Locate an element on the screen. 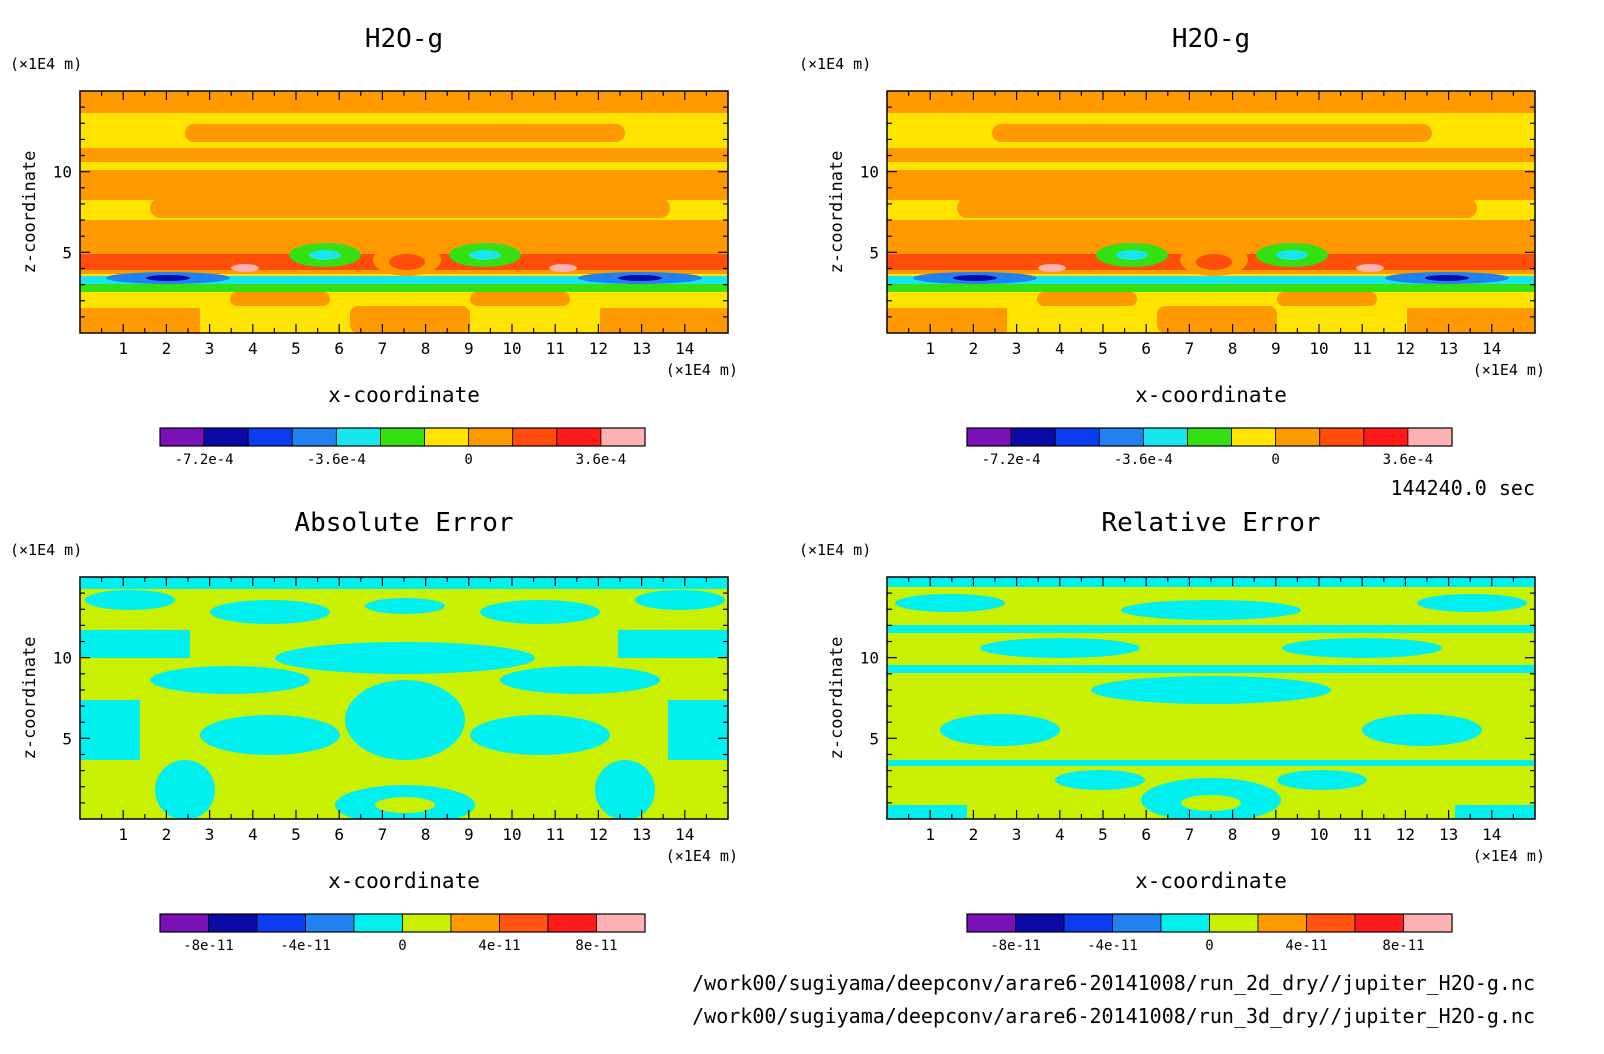  x-tick-label: 6 is located at coordinates (339, 348).